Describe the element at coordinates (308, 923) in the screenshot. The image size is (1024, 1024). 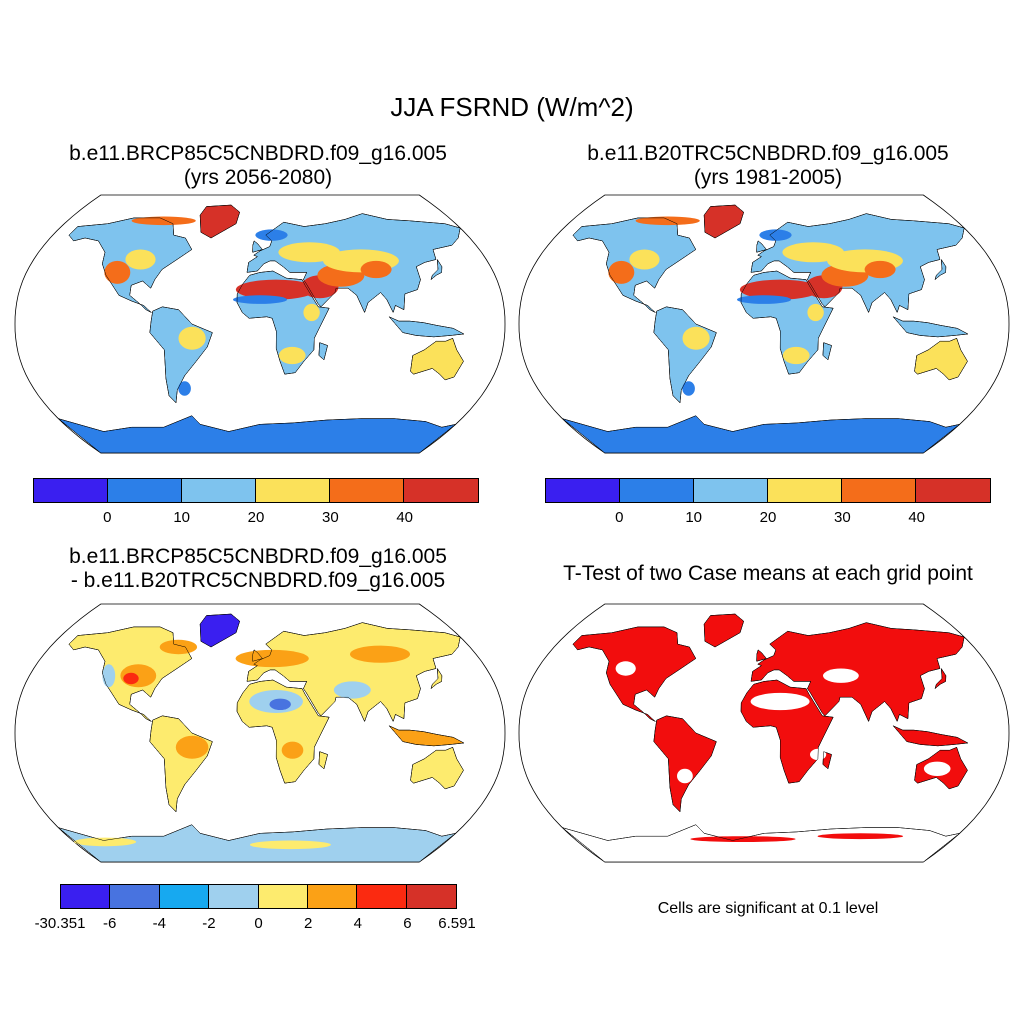
I see `colorbar-difference-tick-label: 2` at that location.